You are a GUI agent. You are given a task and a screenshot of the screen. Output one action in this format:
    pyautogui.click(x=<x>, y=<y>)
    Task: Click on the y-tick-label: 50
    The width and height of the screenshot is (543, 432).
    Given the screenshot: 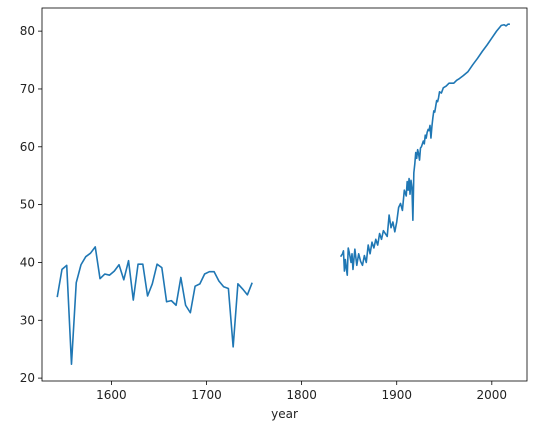 What is the action you would take?
    pyautogui.click(x=27, y=205)
    